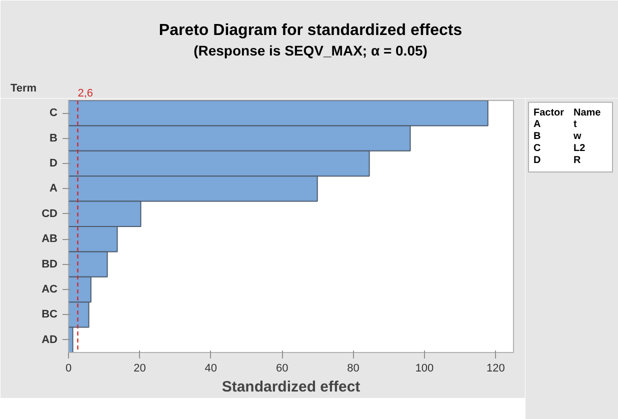 The image size is (618, 419). Describe the element at coordinates (560, 148) in the screenshot. I see `text: C L2` at that location.